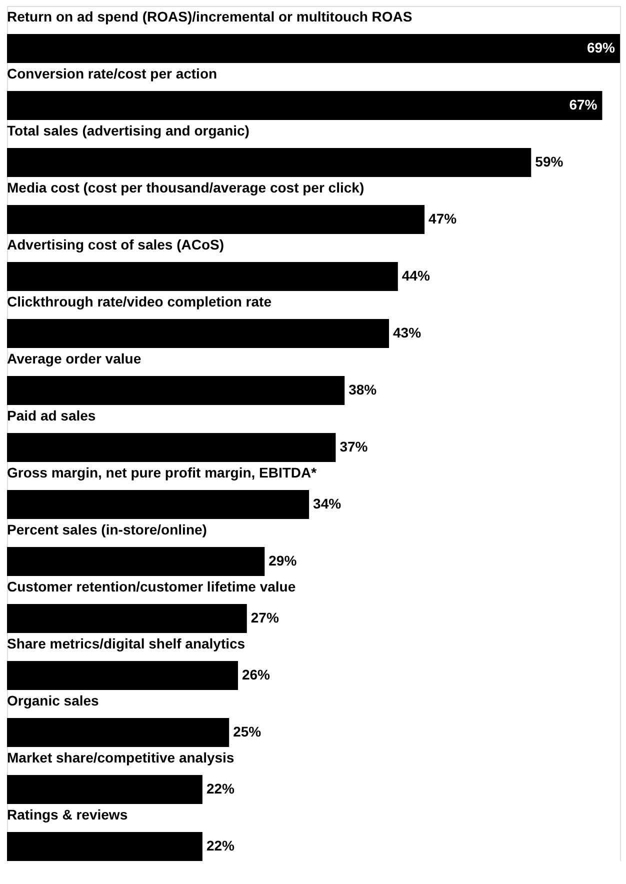 This screenshot has width=626, height=884. Describe the element at coordinates (112, 74) in the screenshot. I see `y-tick-label: Conversion rate/cost per action` at that location.